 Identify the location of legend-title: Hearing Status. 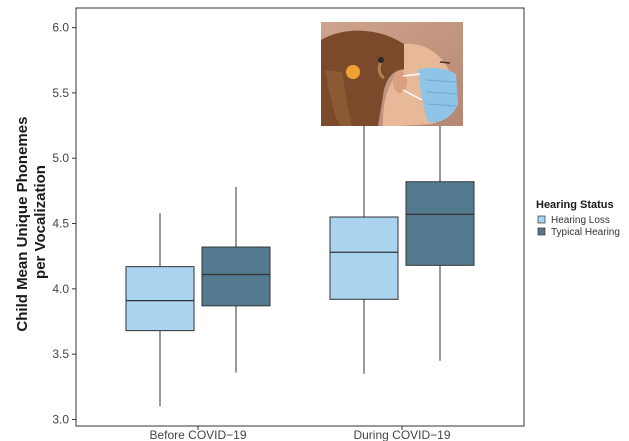
(575, 205).